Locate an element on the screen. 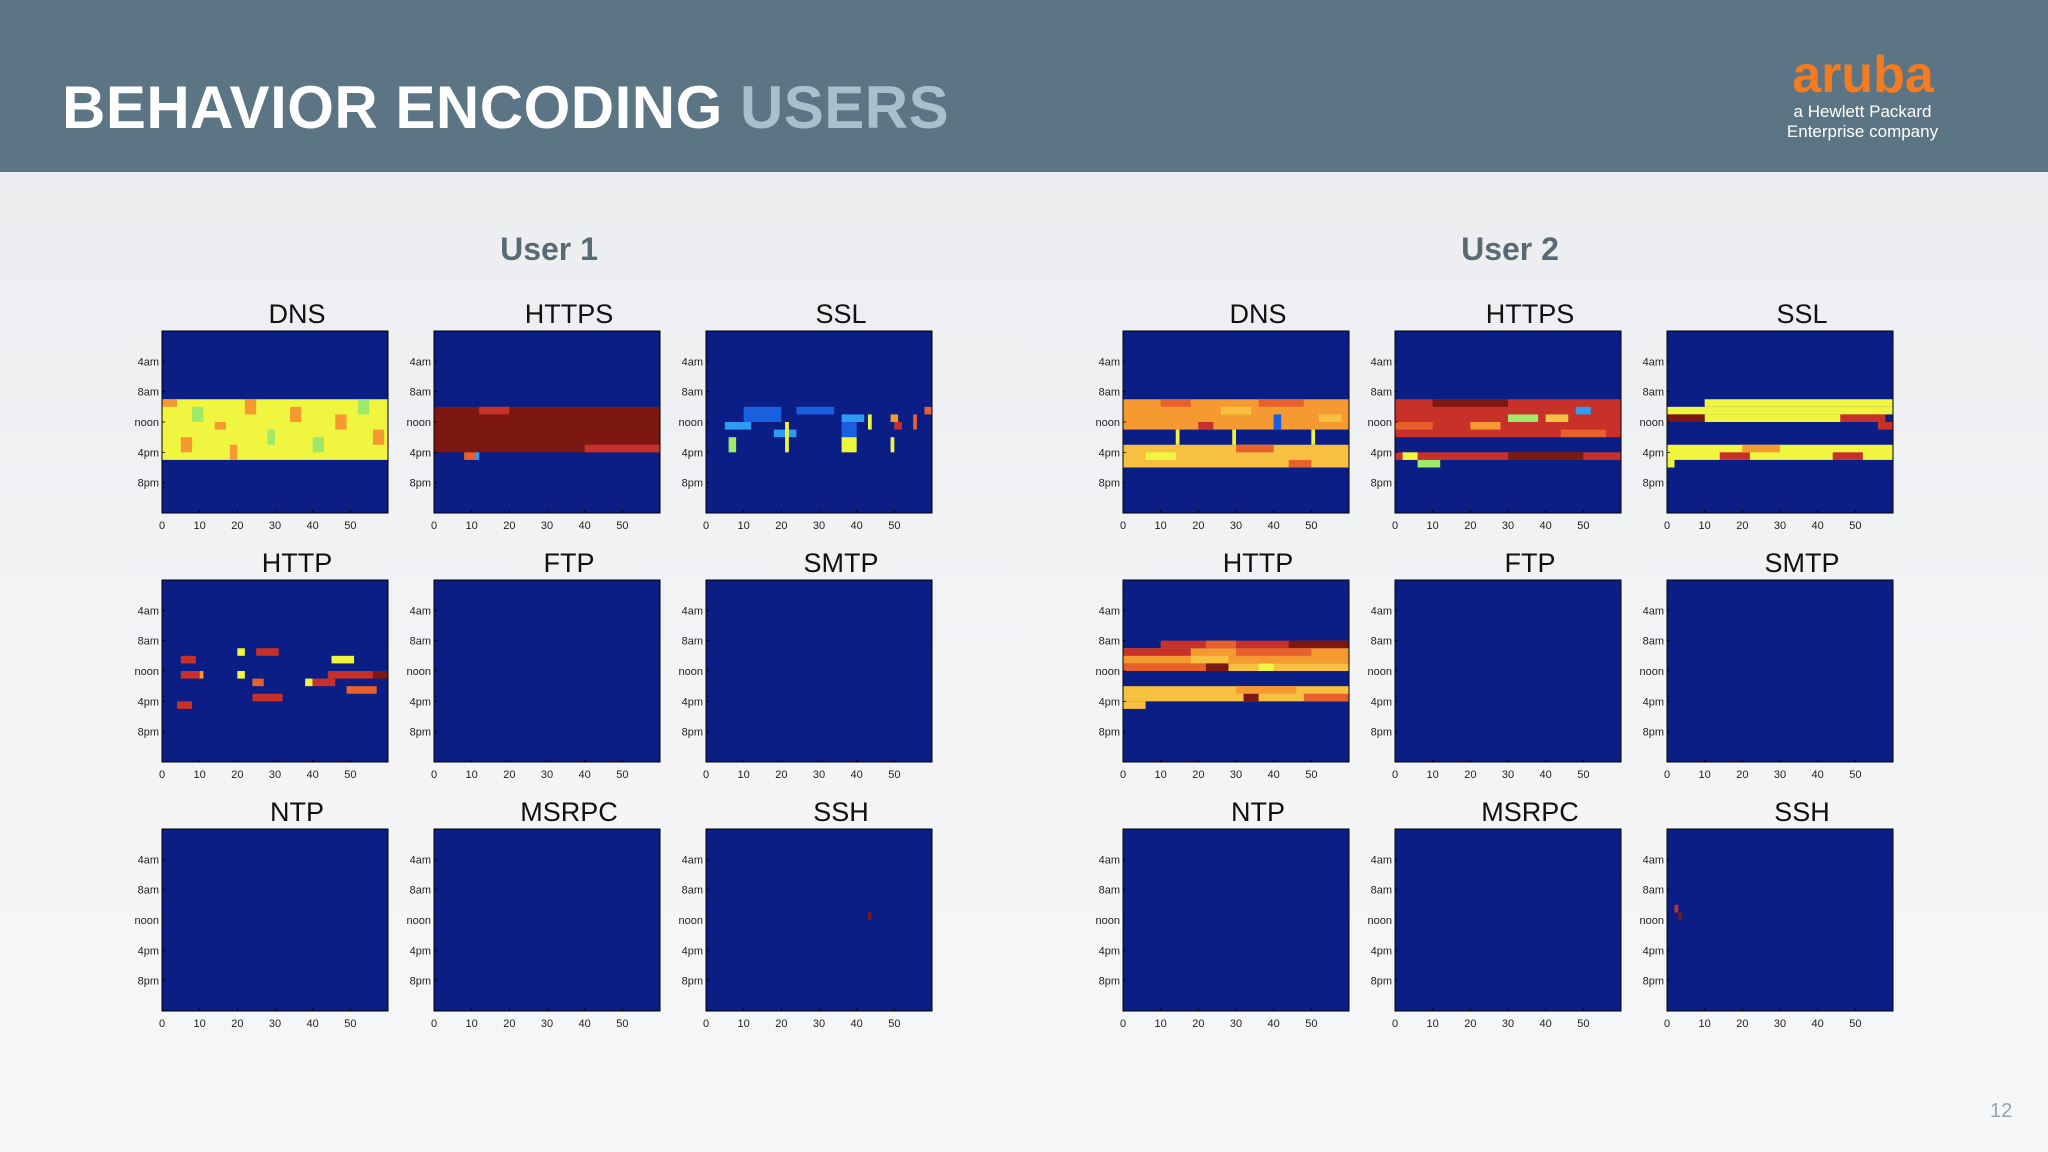 This screenshot has height=1152, width=2048. user-2-msrpc-heatmap: 4am 8am noon 4pm 8pm 0 10 20 30 40 50 is located at coordinates (1495, 929).